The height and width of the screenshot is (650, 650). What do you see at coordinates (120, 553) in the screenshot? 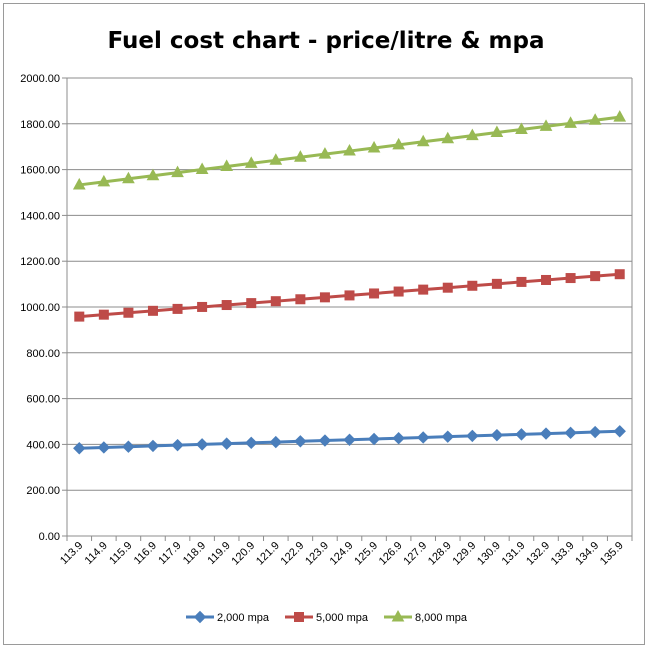
I see `x-tick-label: 115.9` at bounding box center [120, 553].